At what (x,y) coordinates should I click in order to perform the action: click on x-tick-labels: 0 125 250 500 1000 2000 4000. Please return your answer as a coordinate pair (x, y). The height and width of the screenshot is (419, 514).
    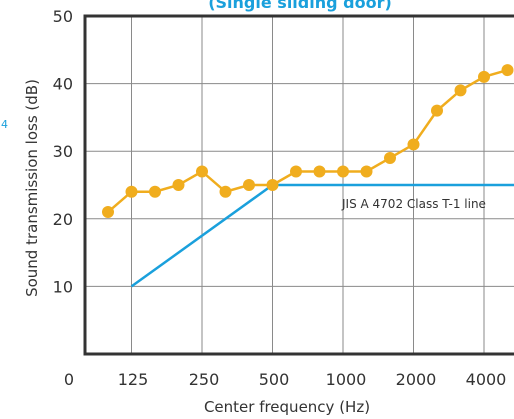
    Looking at the image, I should click on (285, 379).